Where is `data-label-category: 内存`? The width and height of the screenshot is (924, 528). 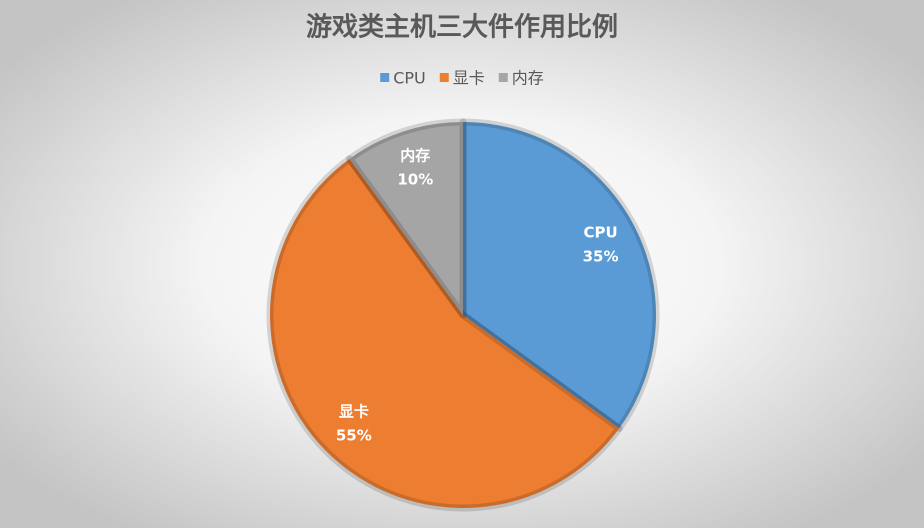 data-label-category: 内存 is located at coordinates (415, 156).